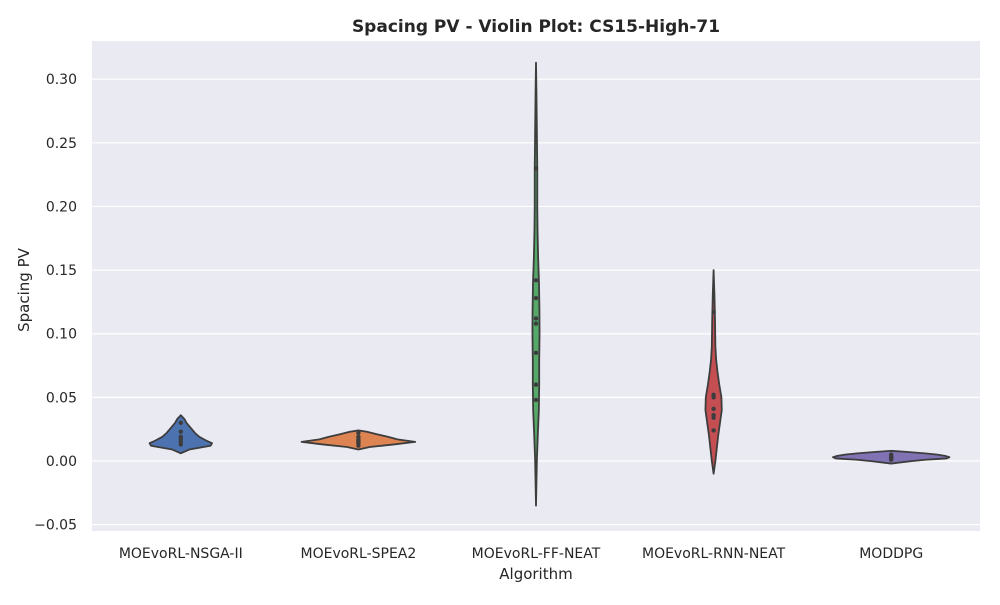  What do you see at coordinates (891, 554) in the screenshot?
I see `x-tick-label: MODDPG` at bounding box center [891, 554].